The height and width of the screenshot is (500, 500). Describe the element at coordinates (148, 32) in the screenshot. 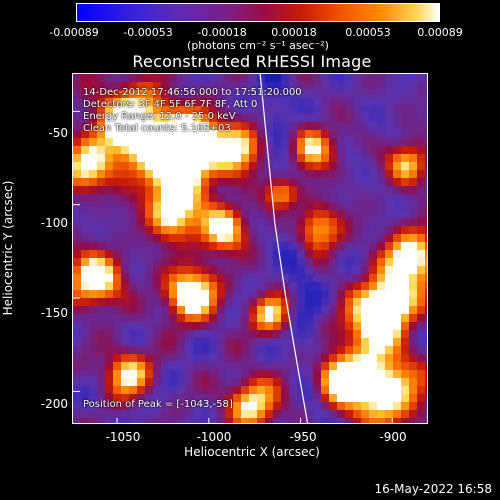

I see `colorbar-tick-label-2: -0.00053` at that location.